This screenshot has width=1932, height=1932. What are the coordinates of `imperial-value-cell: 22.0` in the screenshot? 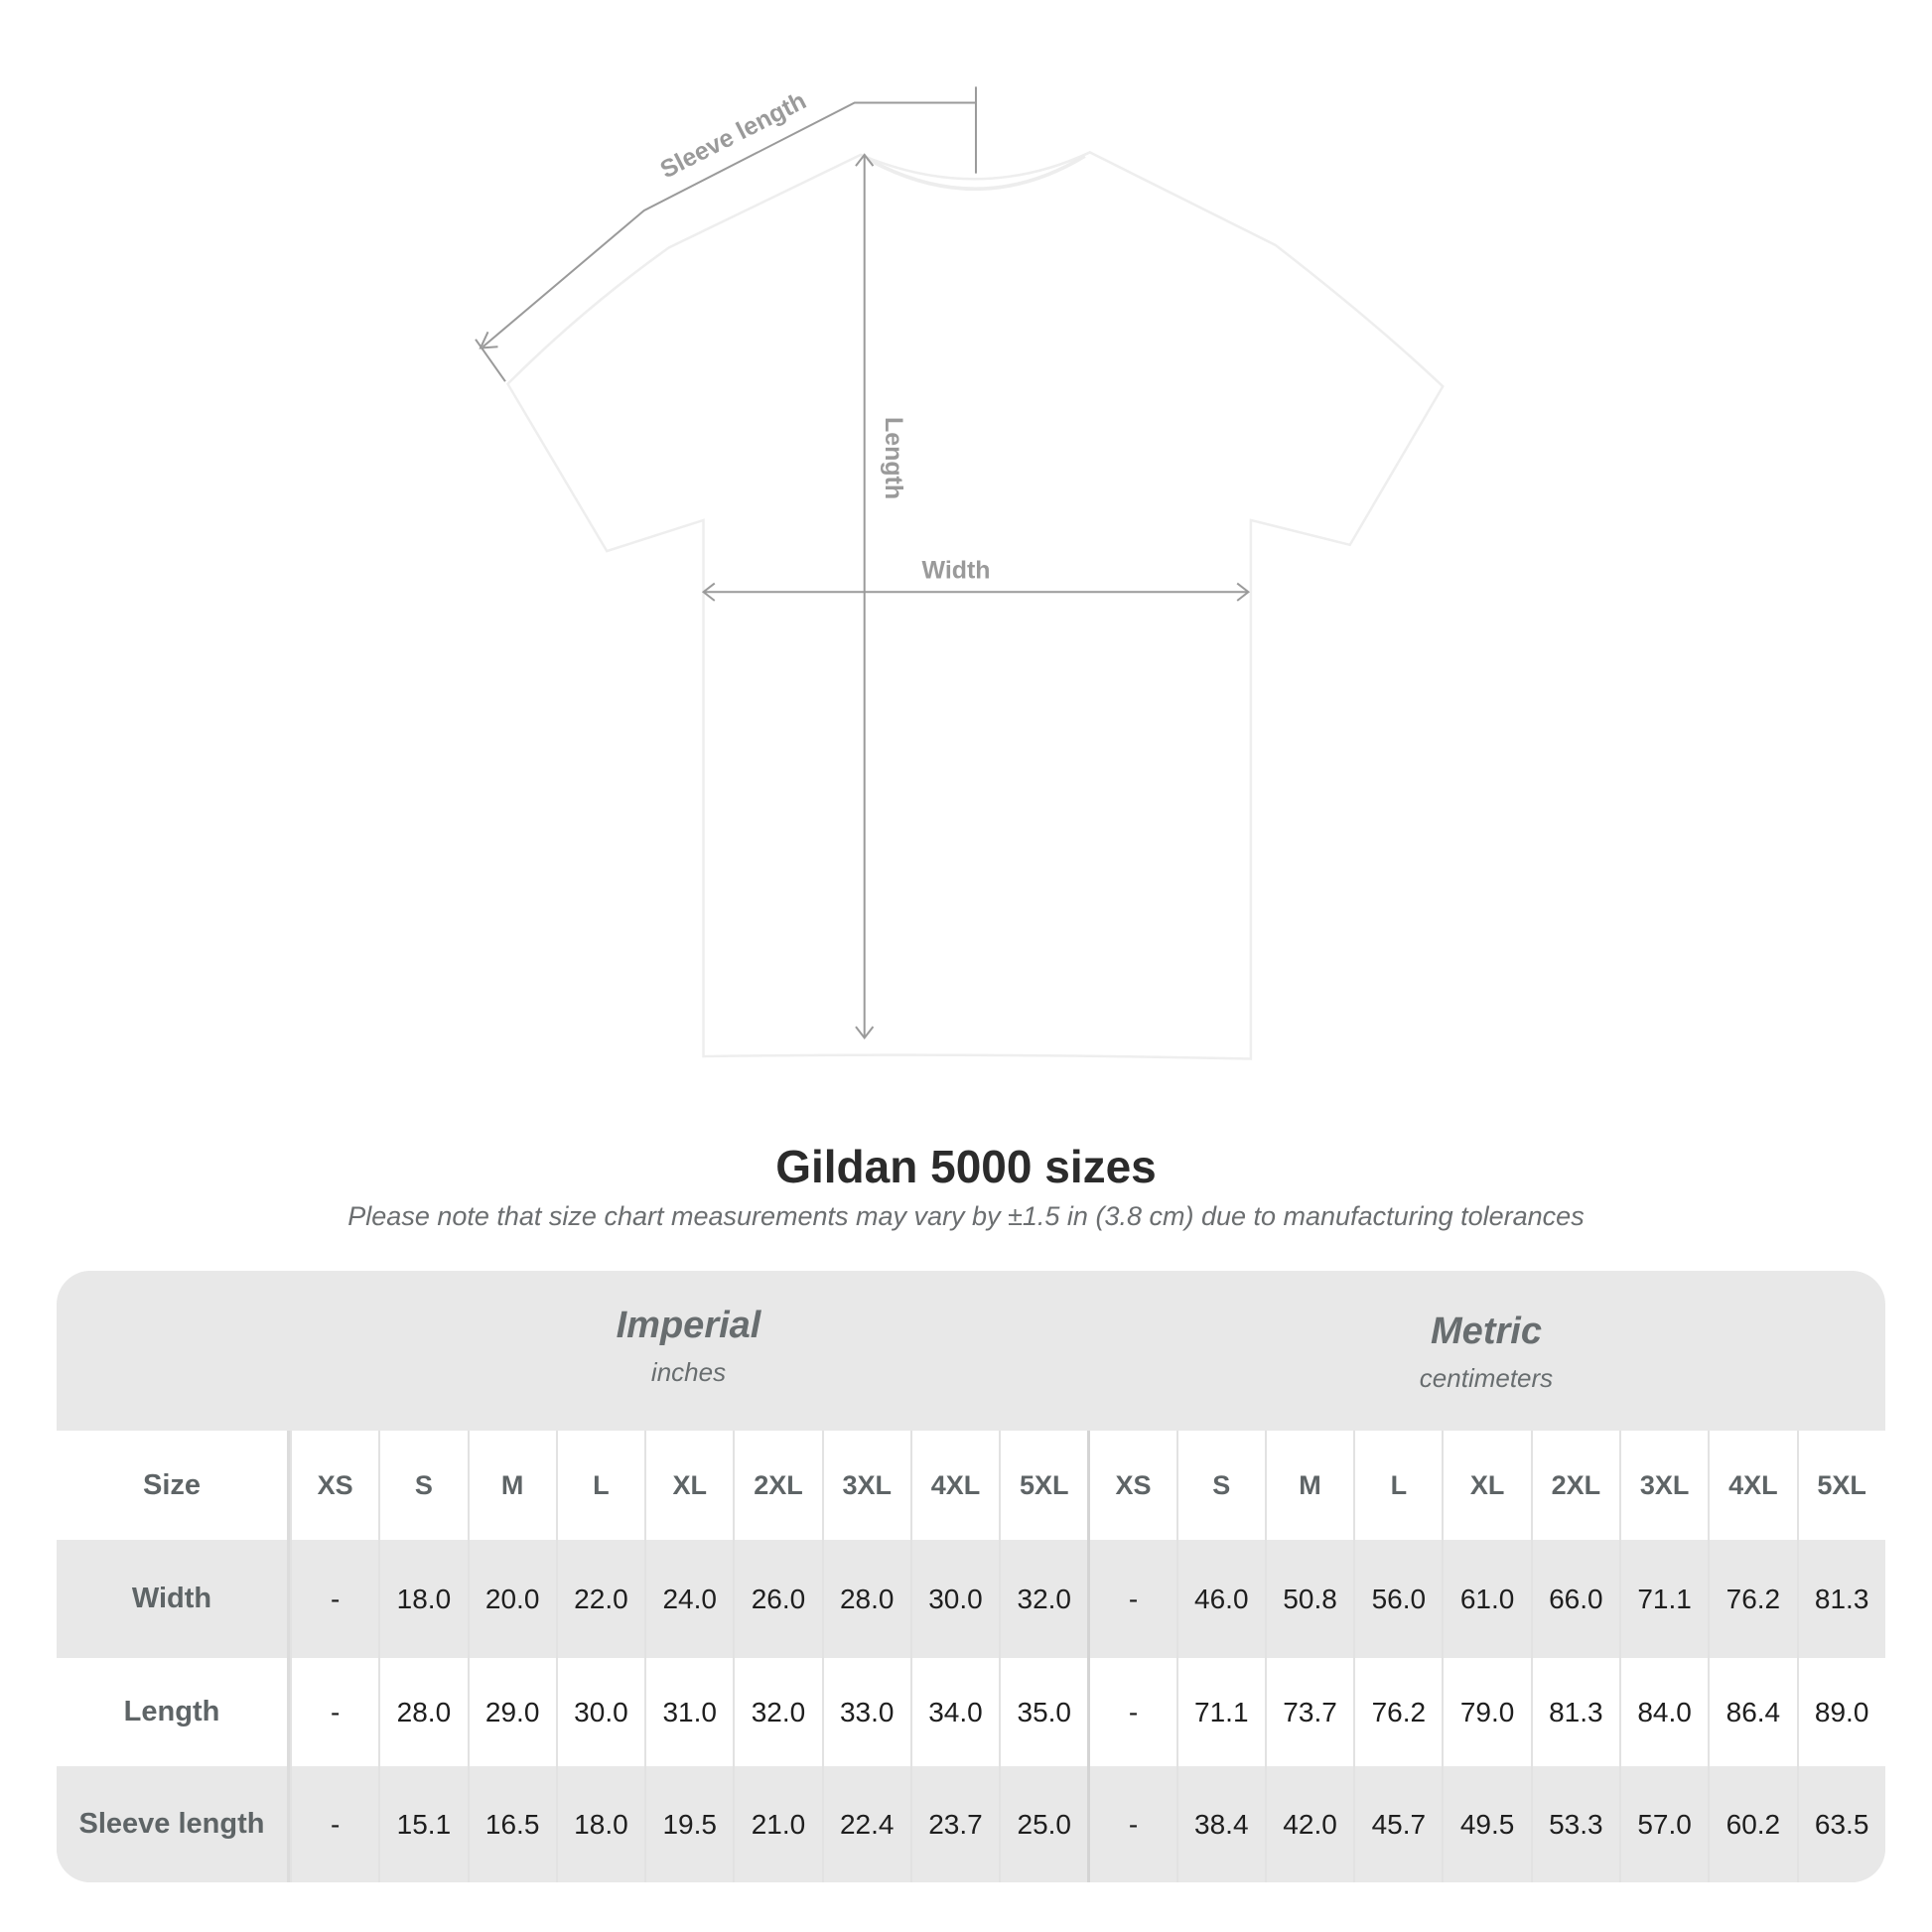 It's located at (600, 1599).